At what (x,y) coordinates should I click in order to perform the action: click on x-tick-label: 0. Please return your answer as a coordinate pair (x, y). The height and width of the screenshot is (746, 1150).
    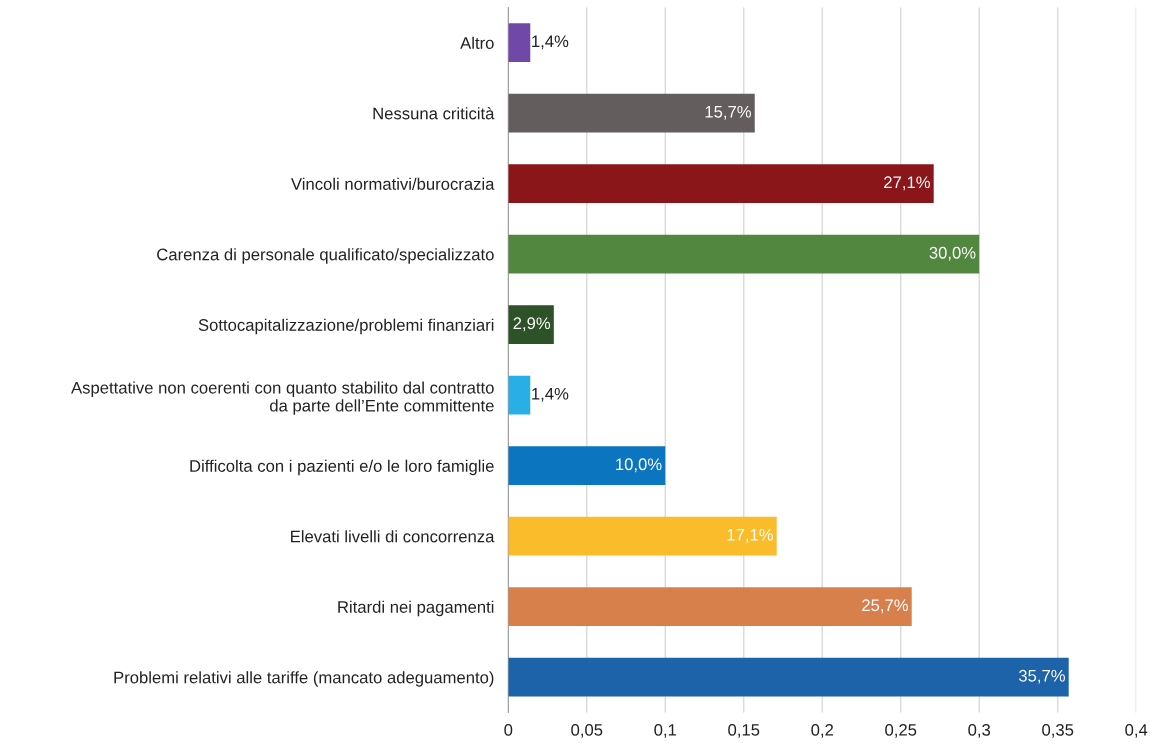
    Looking at the image, I should click on (508, 729).